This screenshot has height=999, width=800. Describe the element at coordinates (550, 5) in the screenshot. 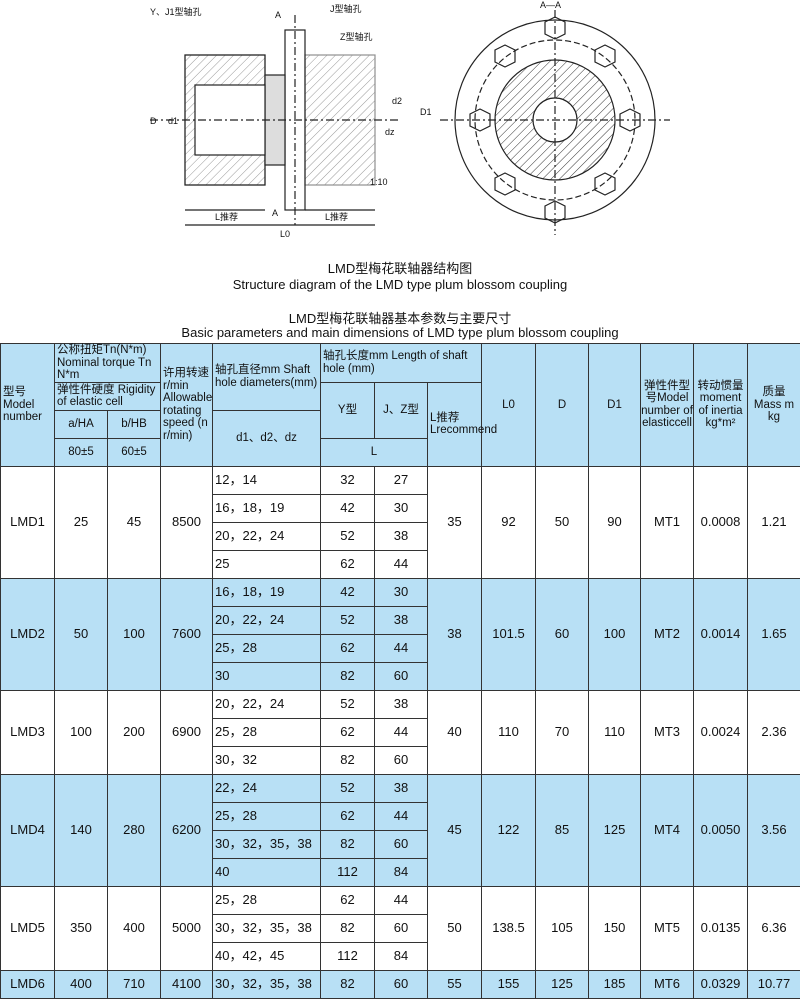

I see `label-section: A—A` at that location.